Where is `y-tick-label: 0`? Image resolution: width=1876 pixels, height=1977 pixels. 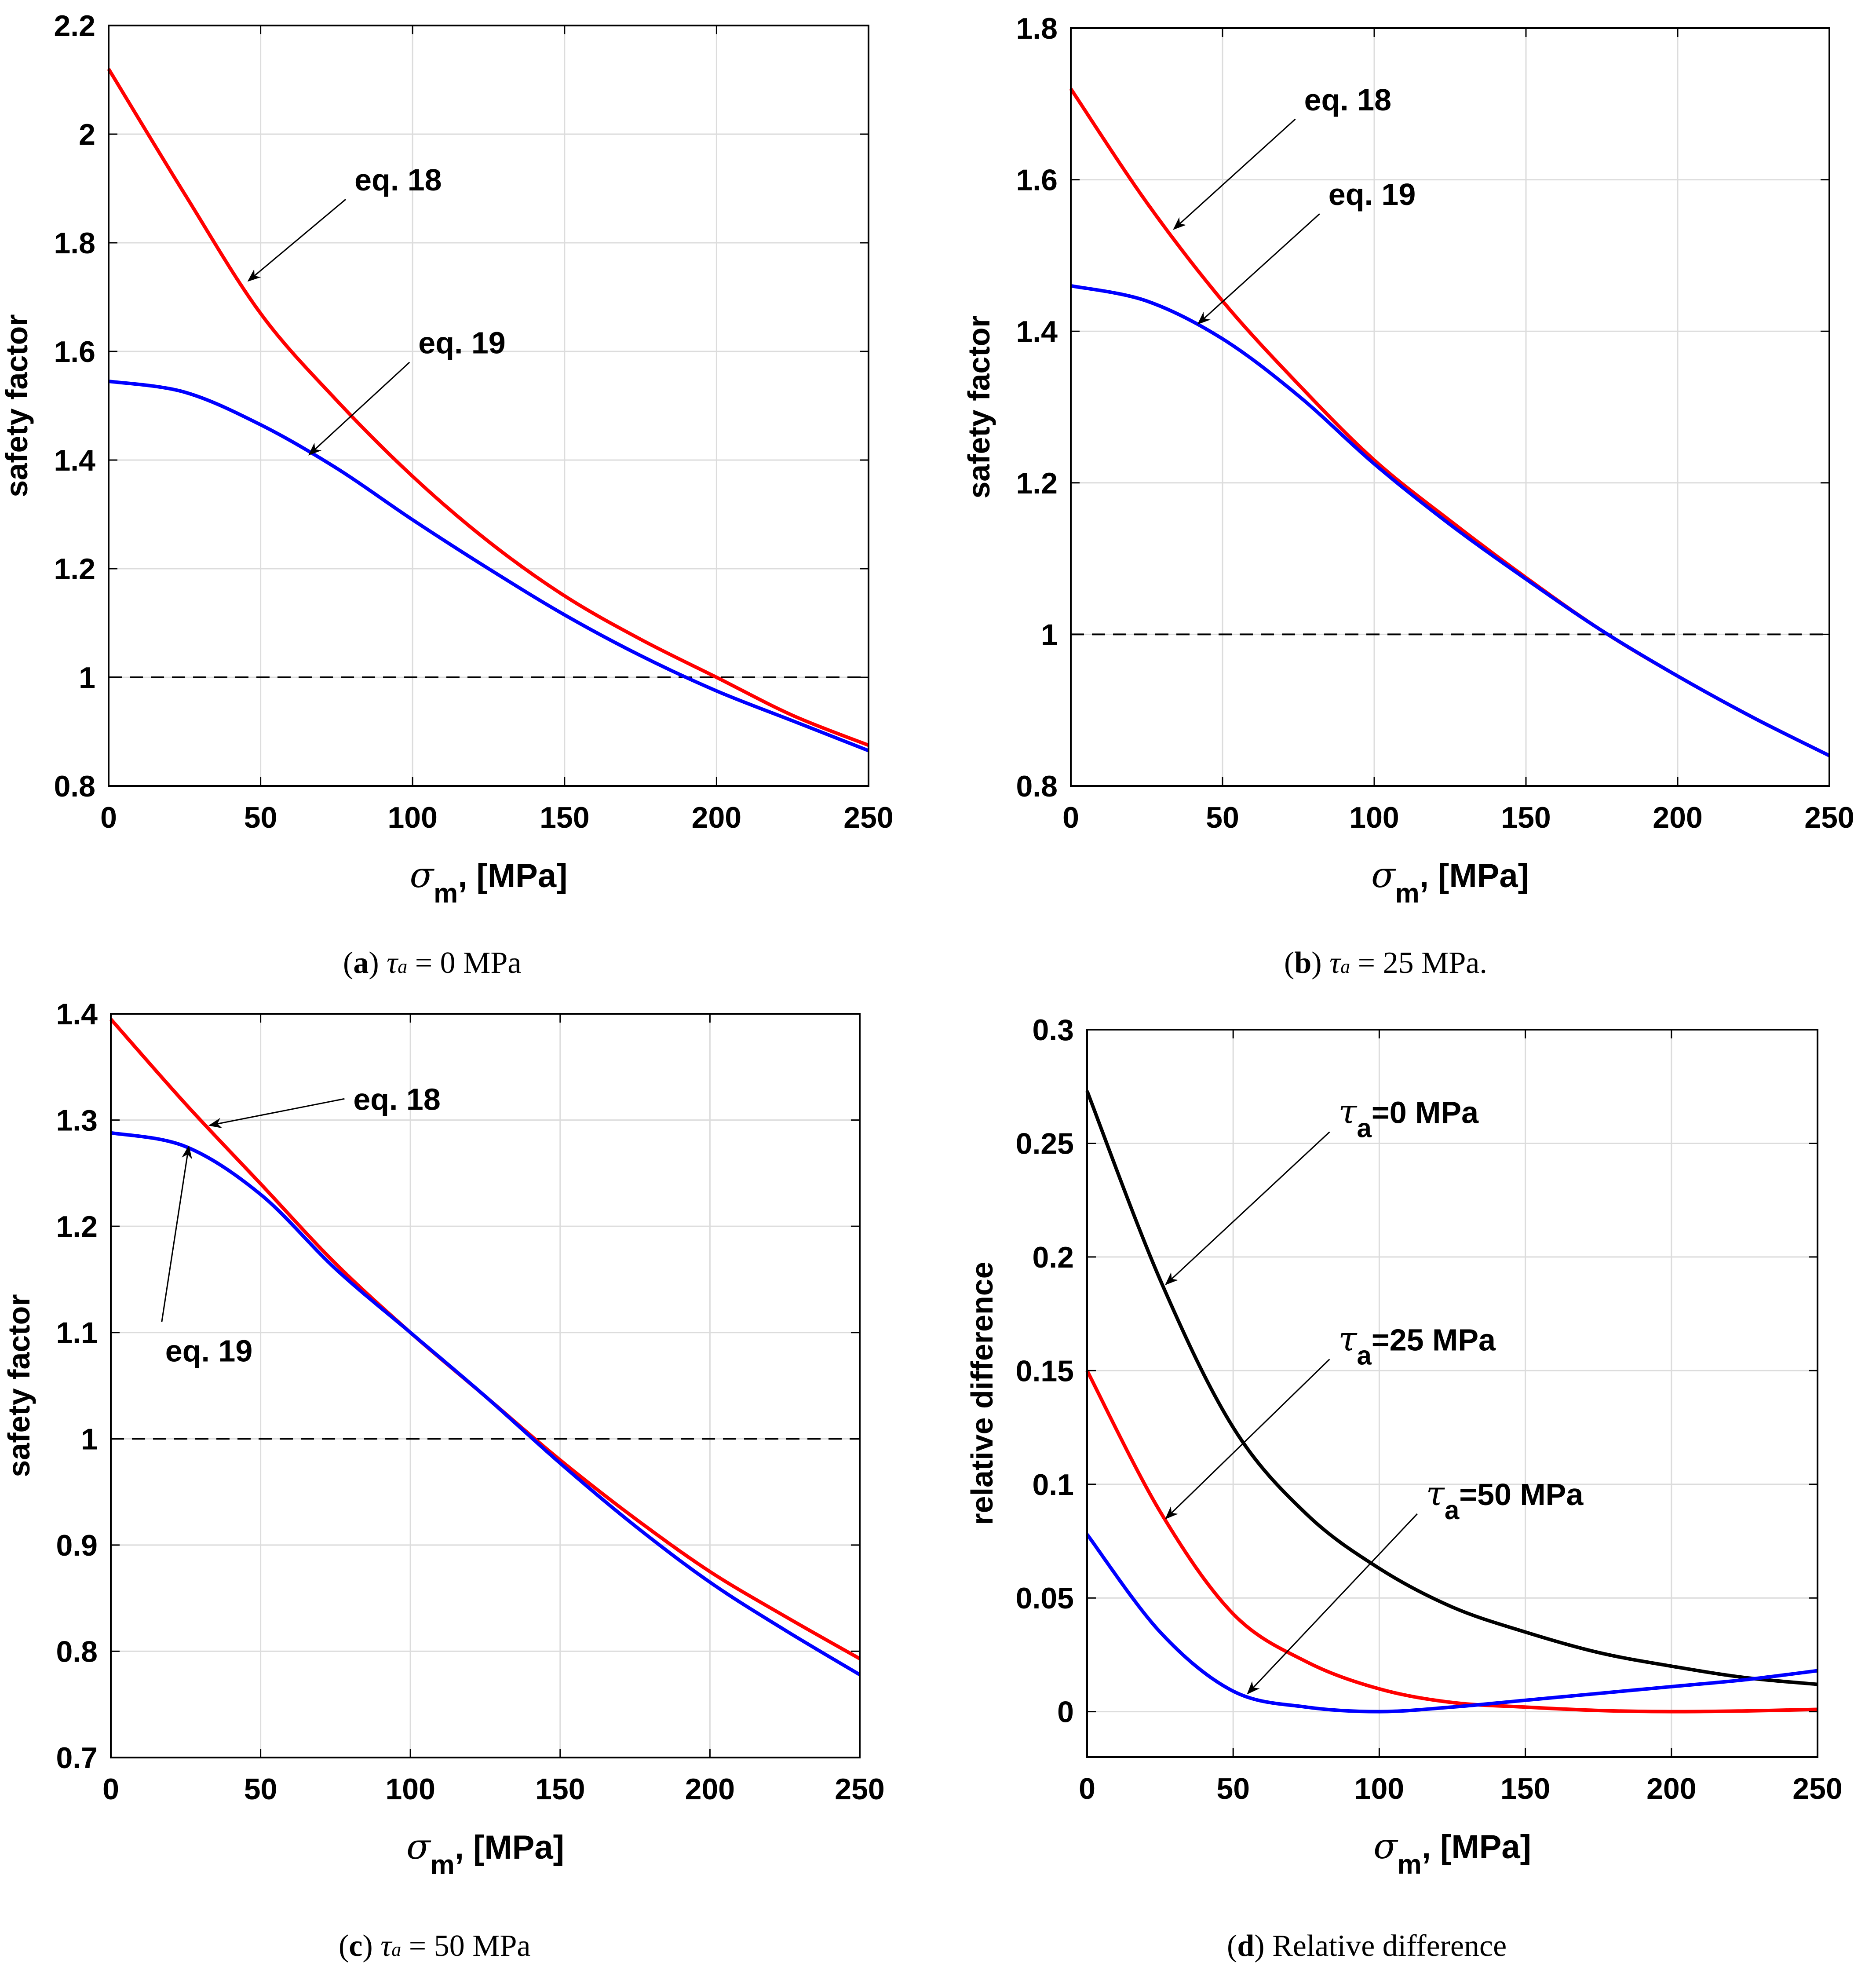 y-tick-label: 0 is located at coordinates (1065, 1712).